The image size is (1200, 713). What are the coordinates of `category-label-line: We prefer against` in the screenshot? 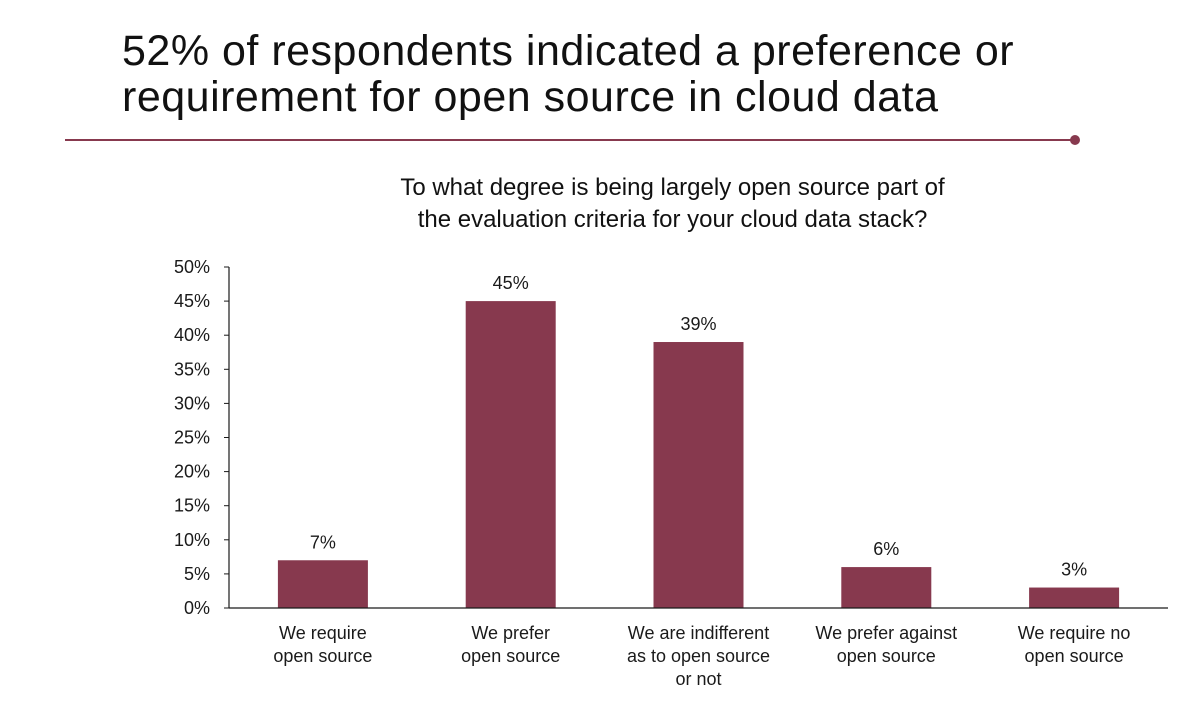 It's located at (886, 633).